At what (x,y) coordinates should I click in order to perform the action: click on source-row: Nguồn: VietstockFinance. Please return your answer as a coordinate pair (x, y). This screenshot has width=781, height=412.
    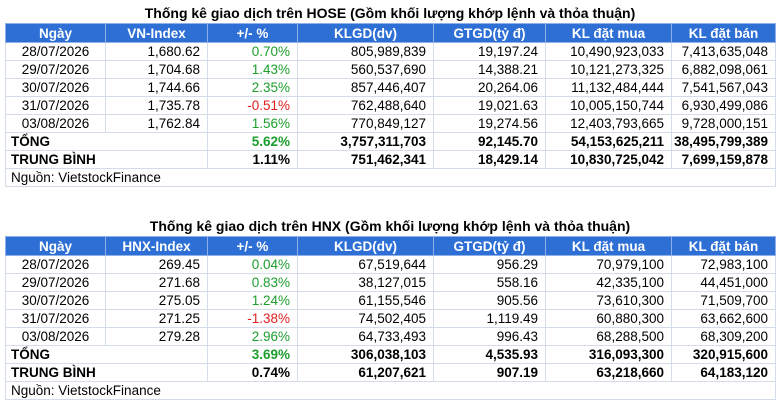
    Looking at the image, I should click on (390, 390).